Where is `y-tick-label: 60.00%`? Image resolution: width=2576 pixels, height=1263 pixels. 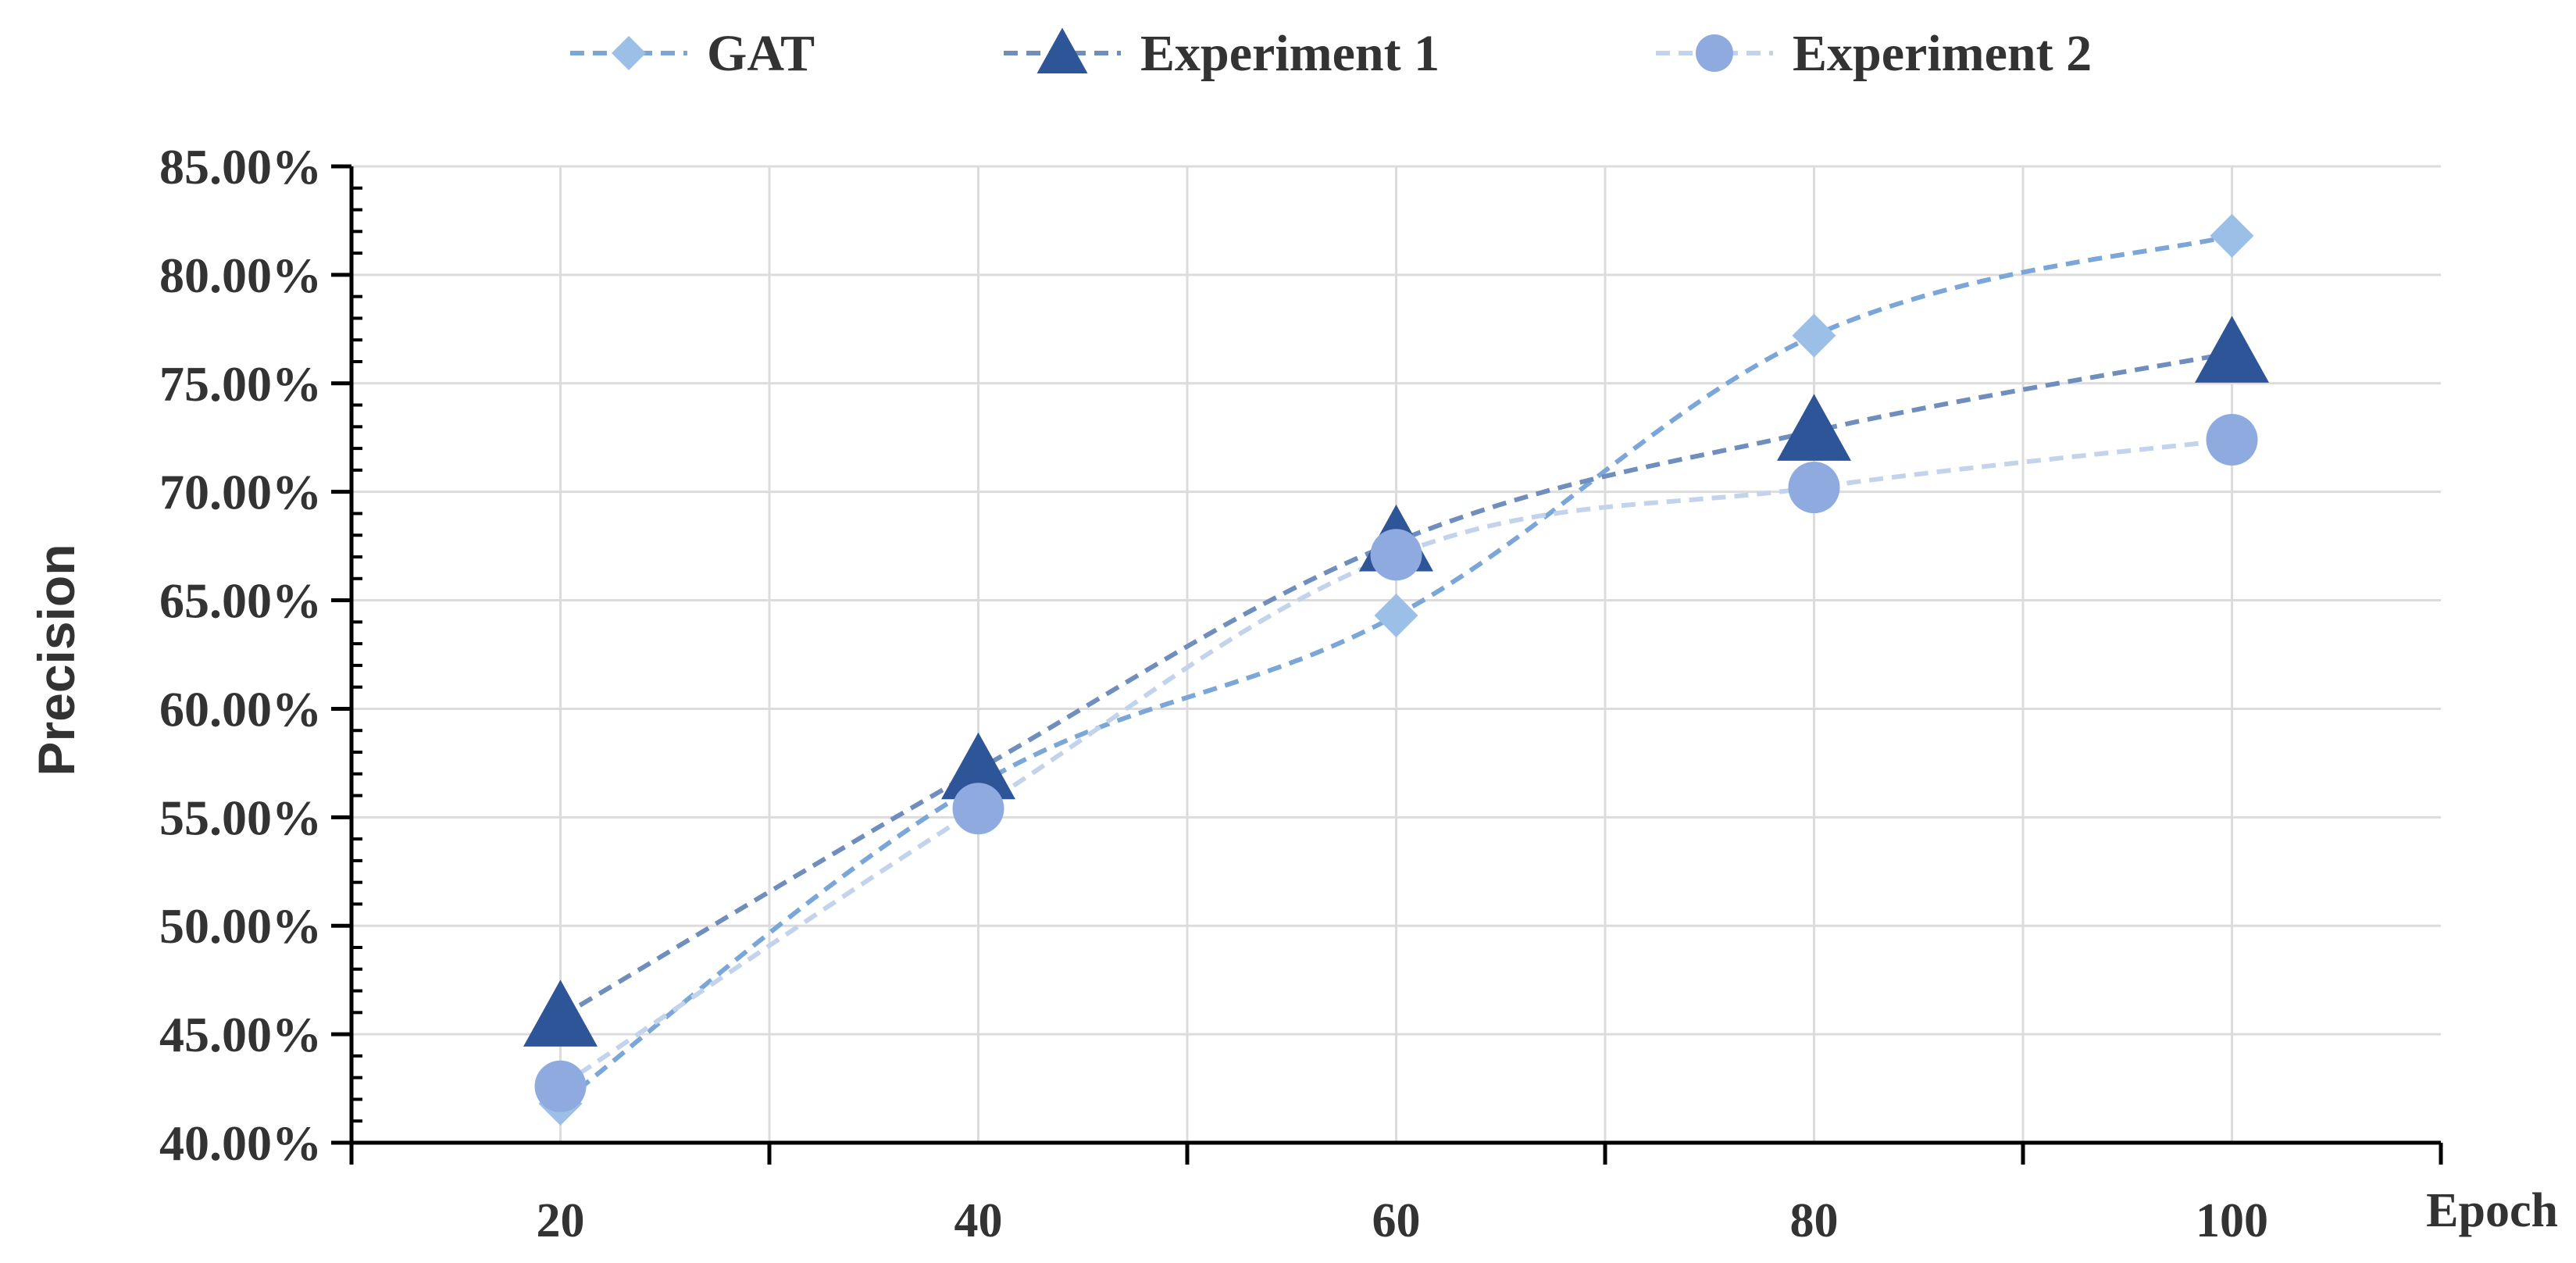 y-tick-label: 60.00% is located at coordinates (240, 709).